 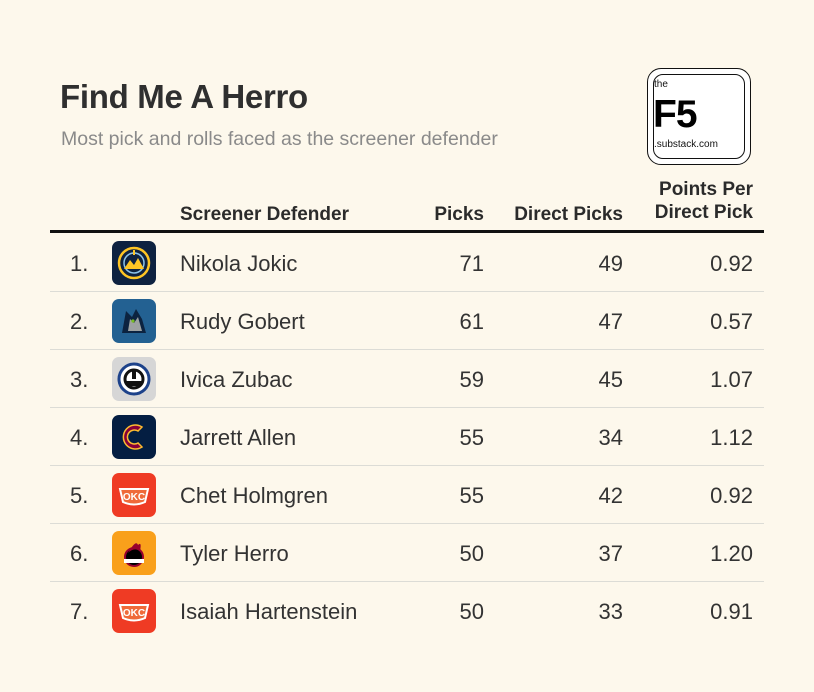 What do you see at coordinates (234, 553) in the screenshot?
I see `player-name: Tyler Herro` at bounding box center [234, 553].